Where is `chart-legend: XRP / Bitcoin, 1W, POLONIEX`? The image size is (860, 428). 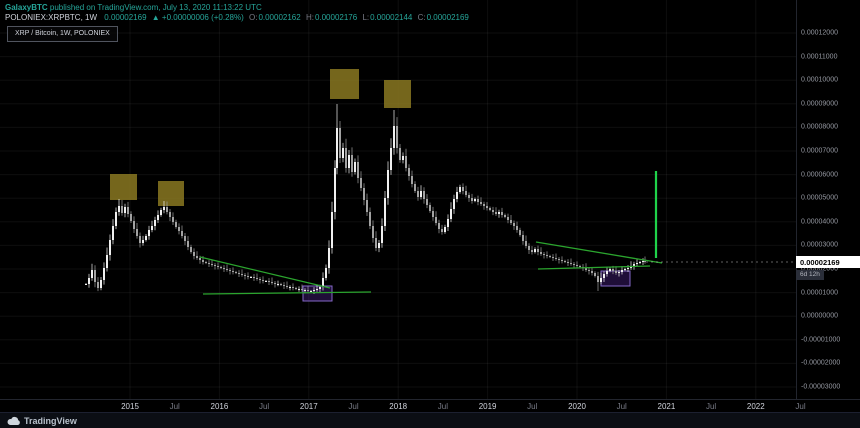 chart-legend: XRP / Bitcoin, 1W, POLONIEX is located at coordinates (62, 34).